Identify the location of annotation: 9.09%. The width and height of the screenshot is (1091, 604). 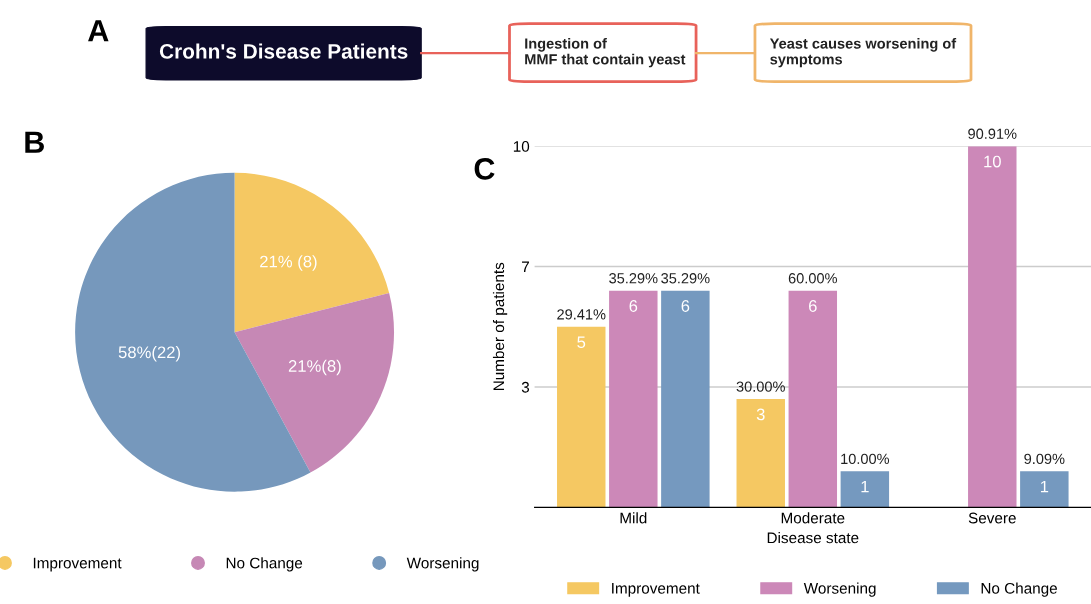
(1044, 459).